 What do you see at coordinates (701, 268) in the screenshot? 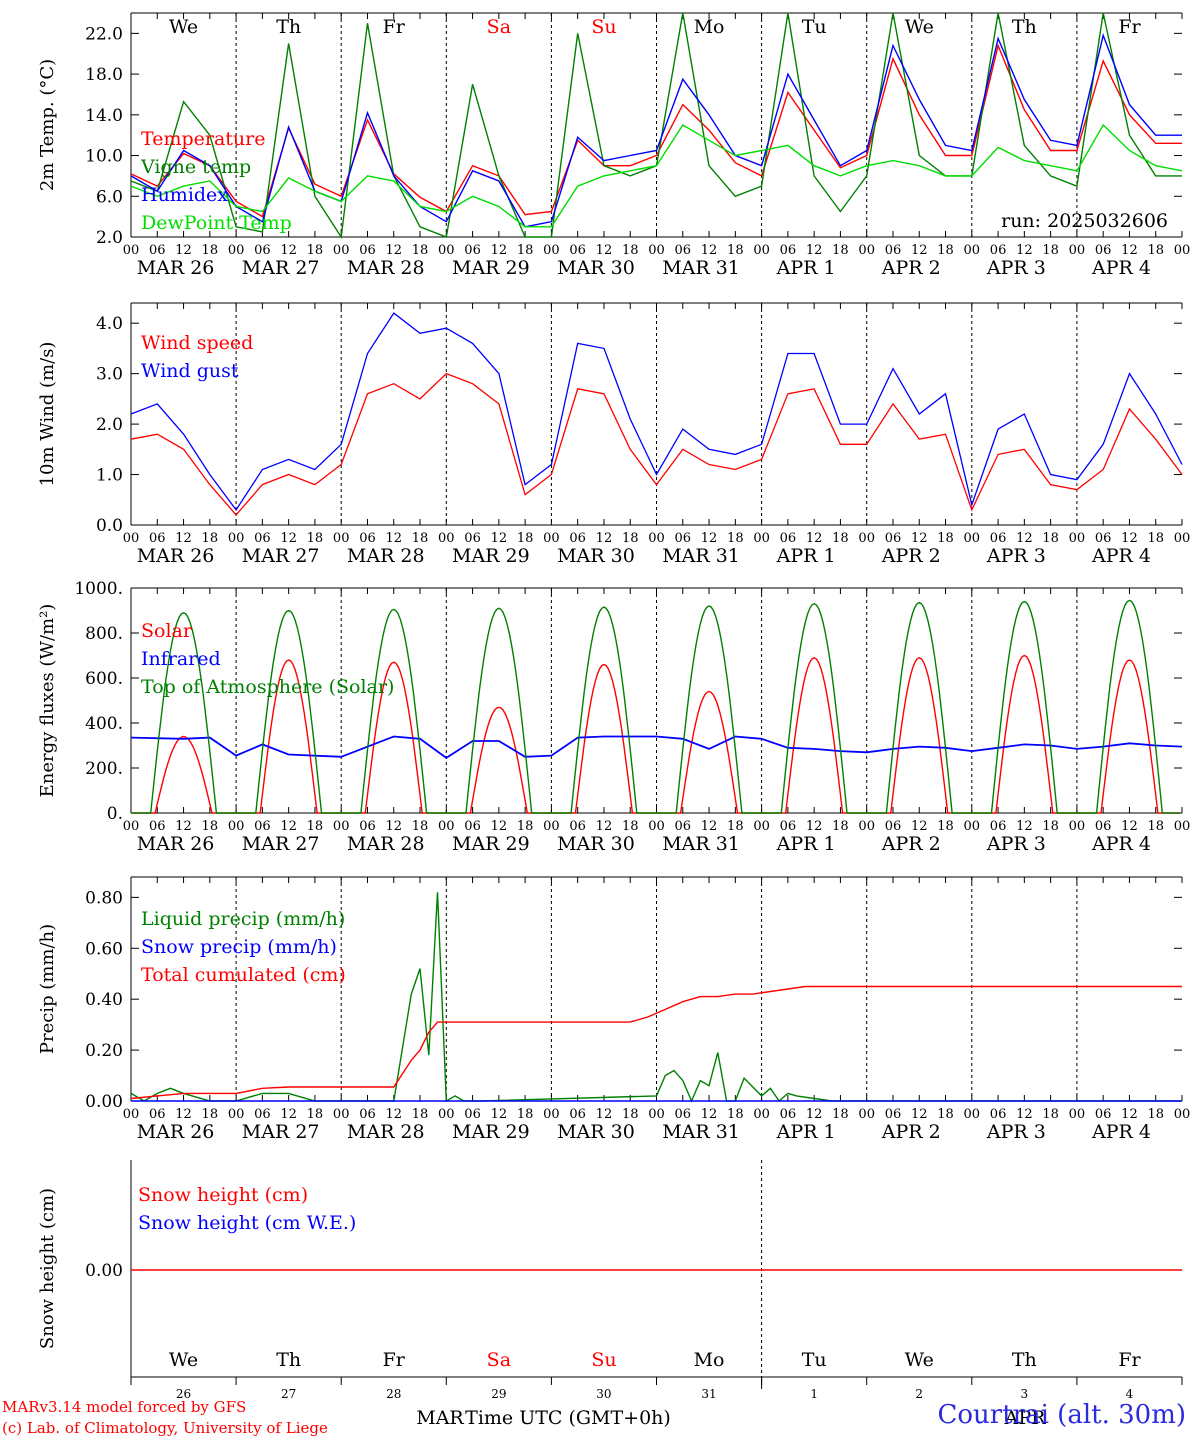
I see `date-label: MAR 31` at bounding box center [701, 268].